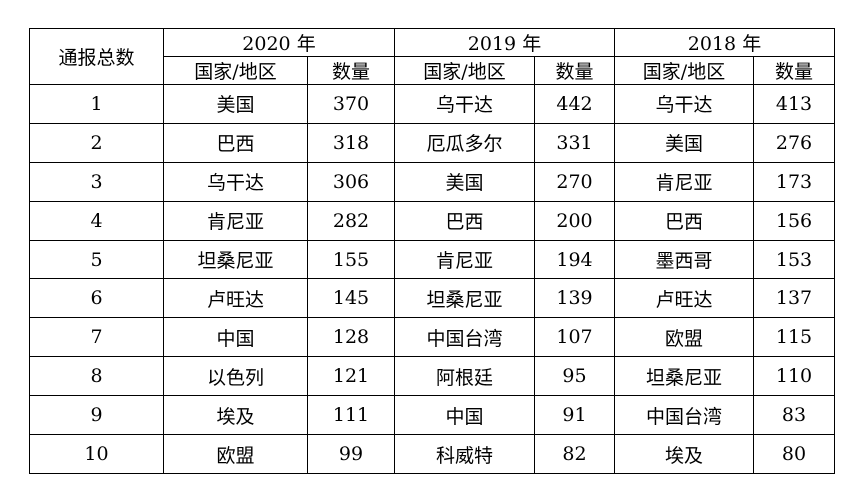 The height and width of the screenshot is (504, 858). I want to click on country-header-2018: 国家/地区, so click(684, 70).